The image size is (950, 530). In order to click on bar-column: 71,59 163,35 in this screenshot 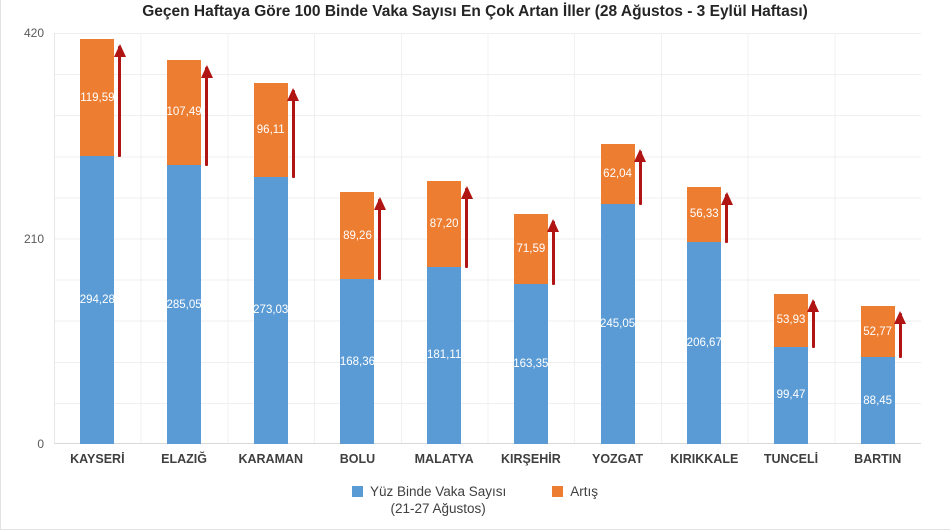, I will do `click(531, 238)`.